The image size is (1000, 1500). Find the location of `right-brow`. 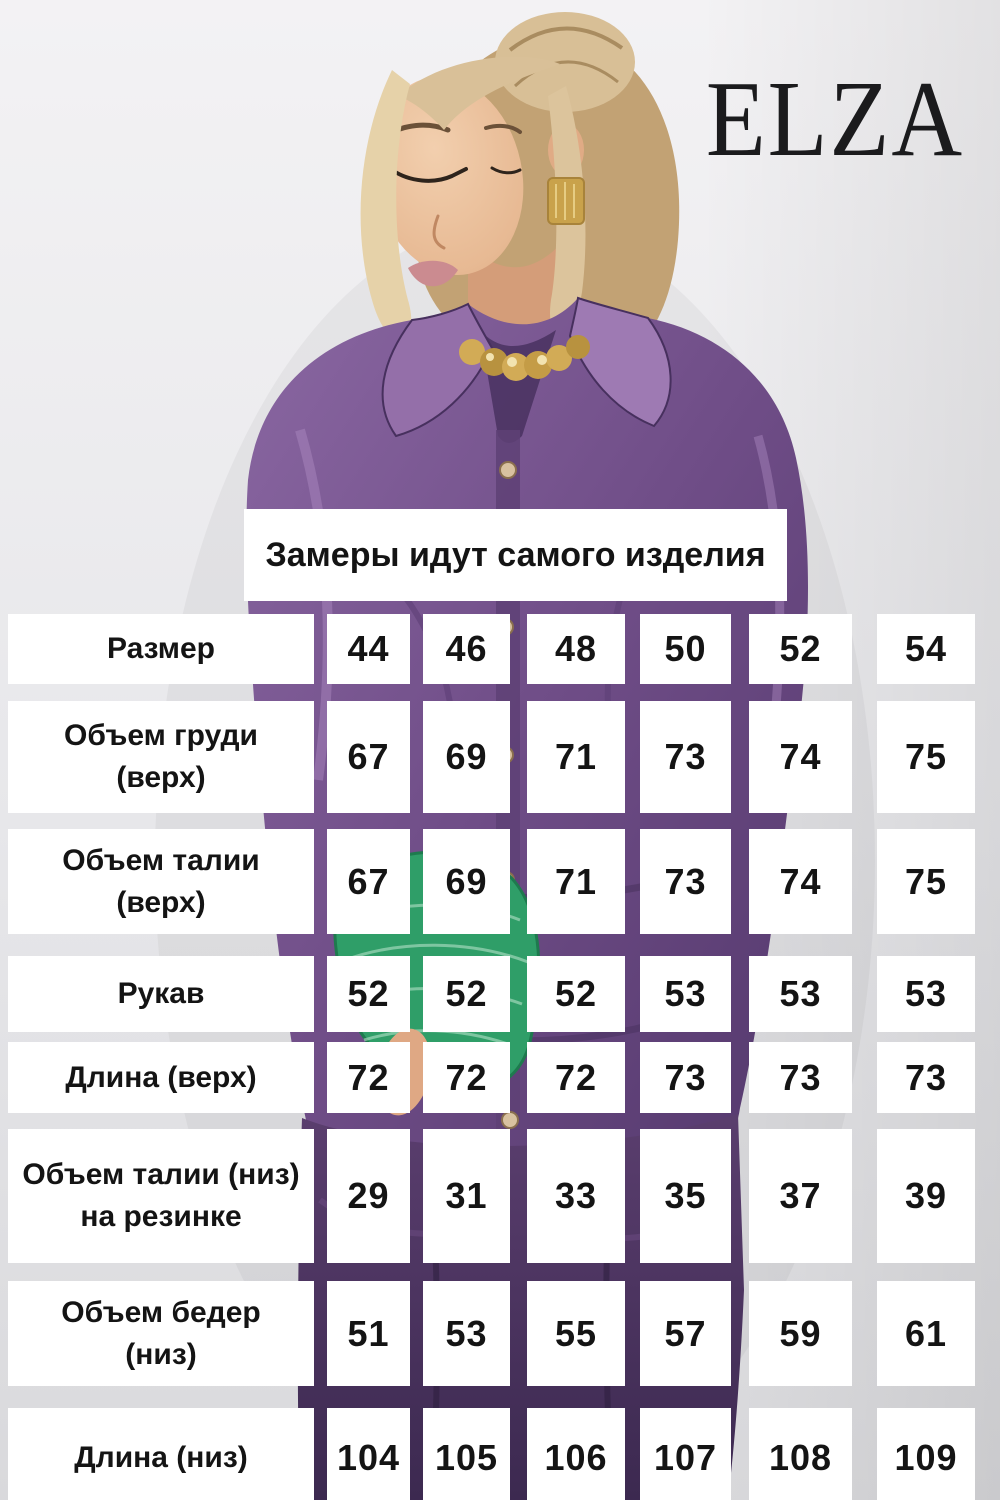

right-brow is located at coordinates (503, 128).